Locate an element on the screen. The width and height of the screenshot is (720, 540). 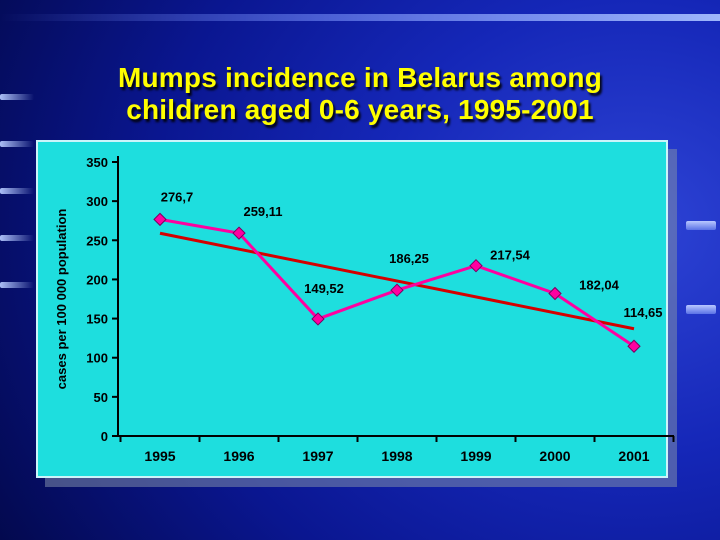
x-axis-tick-label: 1997 is located at coordinates (317, 456).